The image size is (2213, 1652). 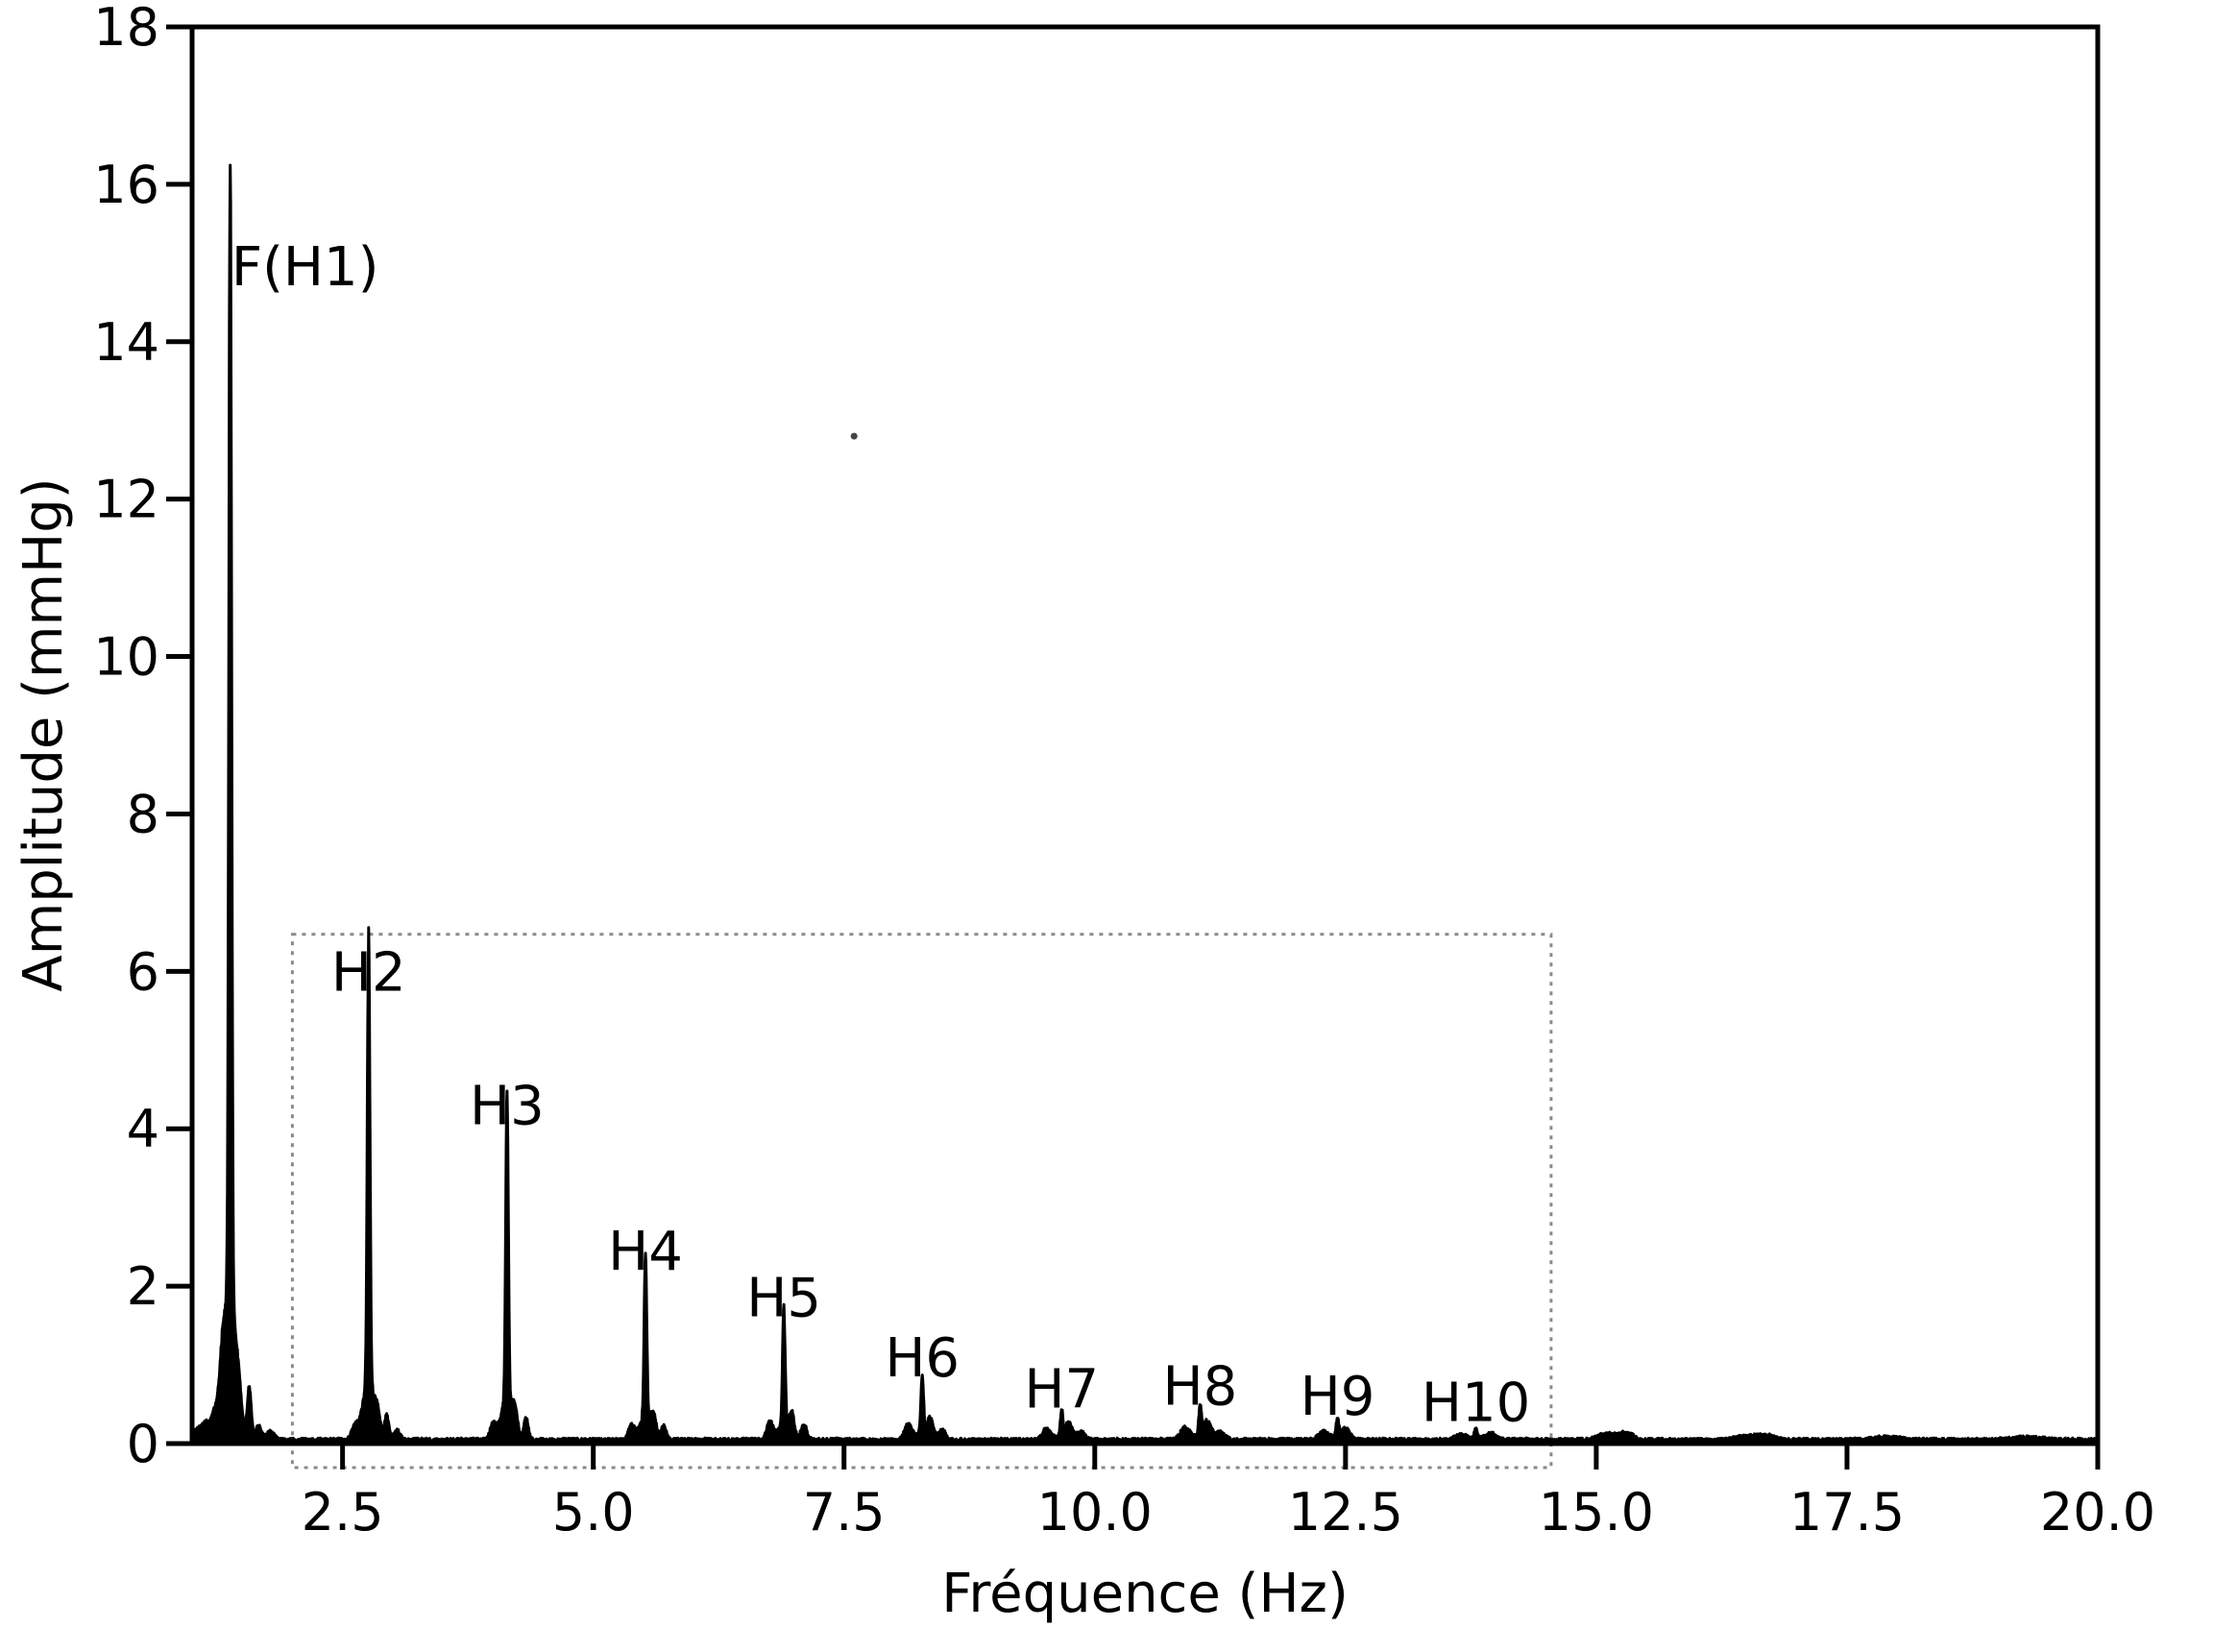 I want to click on x-tick-label: 17.5, so click(x=1847, y=1512).